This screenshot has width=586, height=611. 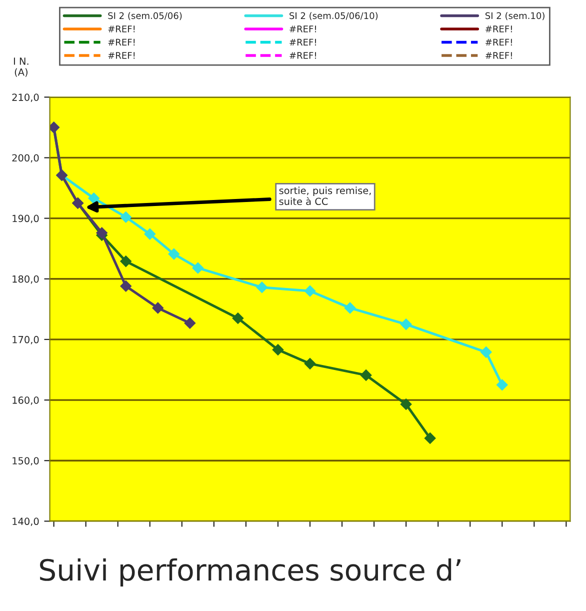 What do you see at coordinates (25, 340) in the screenshot?
I see `y-tick-label: 170,0` at bounding box center [25, 340].